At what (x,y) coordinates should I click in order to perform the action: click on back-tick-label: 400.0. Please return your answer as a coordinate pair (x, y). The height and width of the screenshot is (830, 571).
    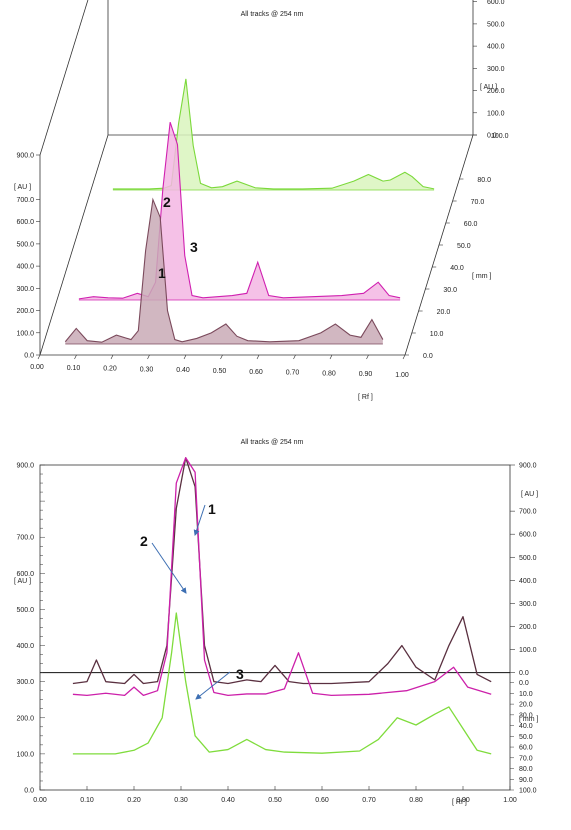
    Looking at the image, I should click on (496, 47).